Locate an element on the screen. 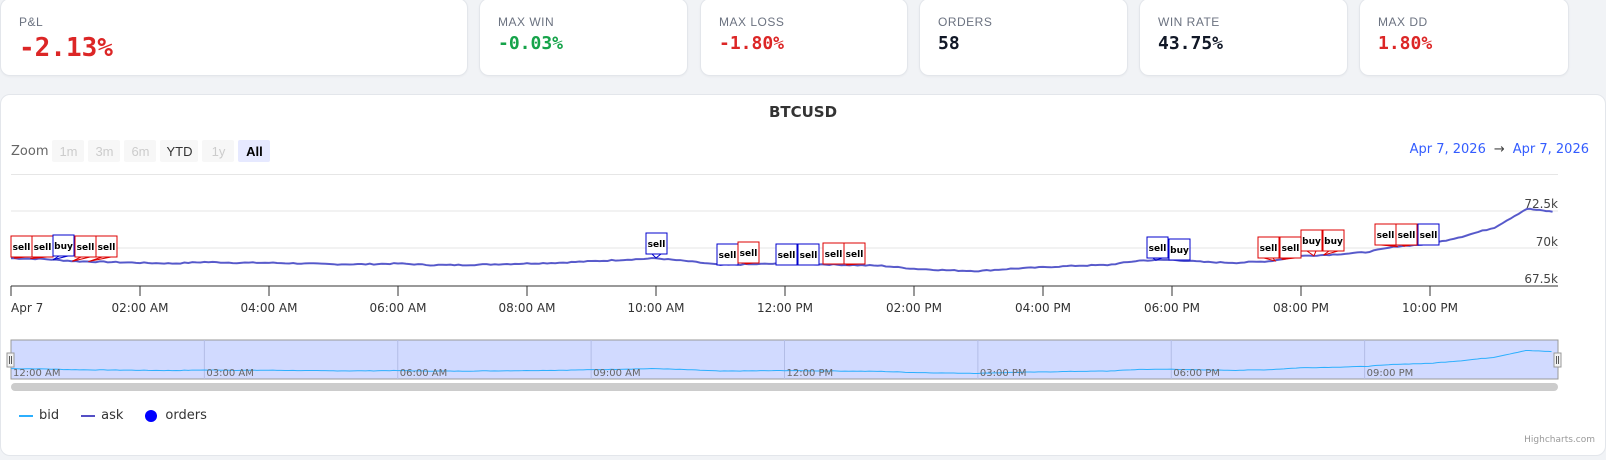  range-from-input: Apr 7, 2026 is located at coordinates (1447, 149).